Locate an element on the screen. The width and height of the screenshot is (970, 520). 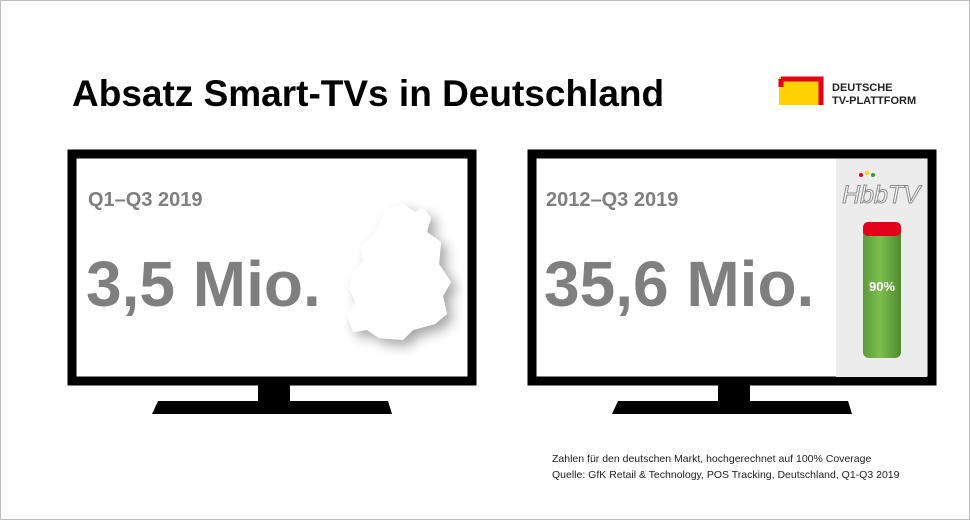
hbbtv-logo: HbbTV is located at coordinates (882, 195).